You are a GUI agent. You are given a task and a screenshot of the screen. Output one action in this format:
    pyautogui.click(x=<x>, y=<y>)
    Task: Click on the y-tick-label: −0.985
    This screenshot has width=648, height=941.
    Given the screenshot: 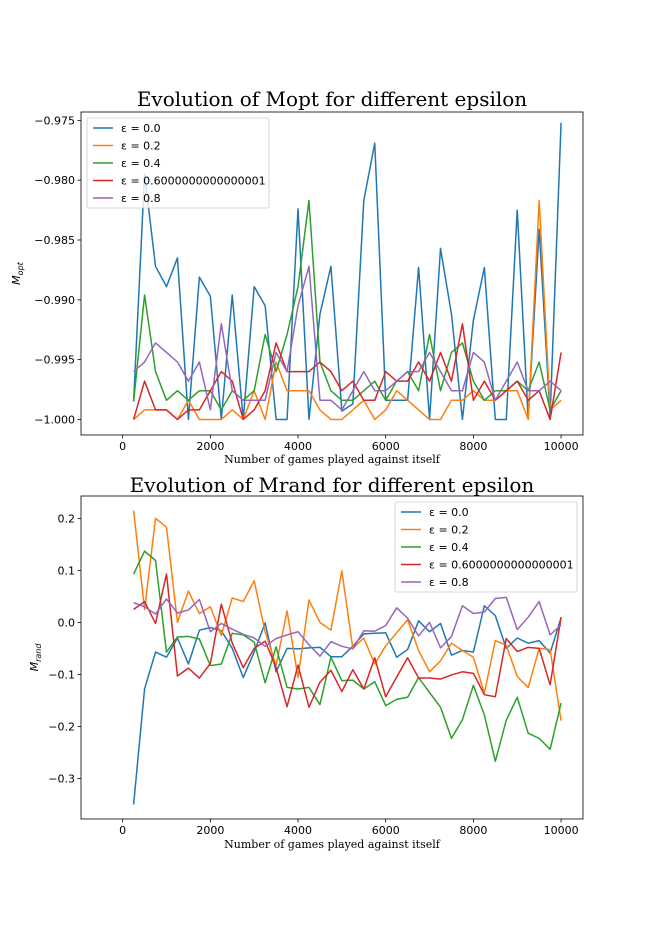 What is the action you would take?
    pyautogui.click(x=54, y=240)
    